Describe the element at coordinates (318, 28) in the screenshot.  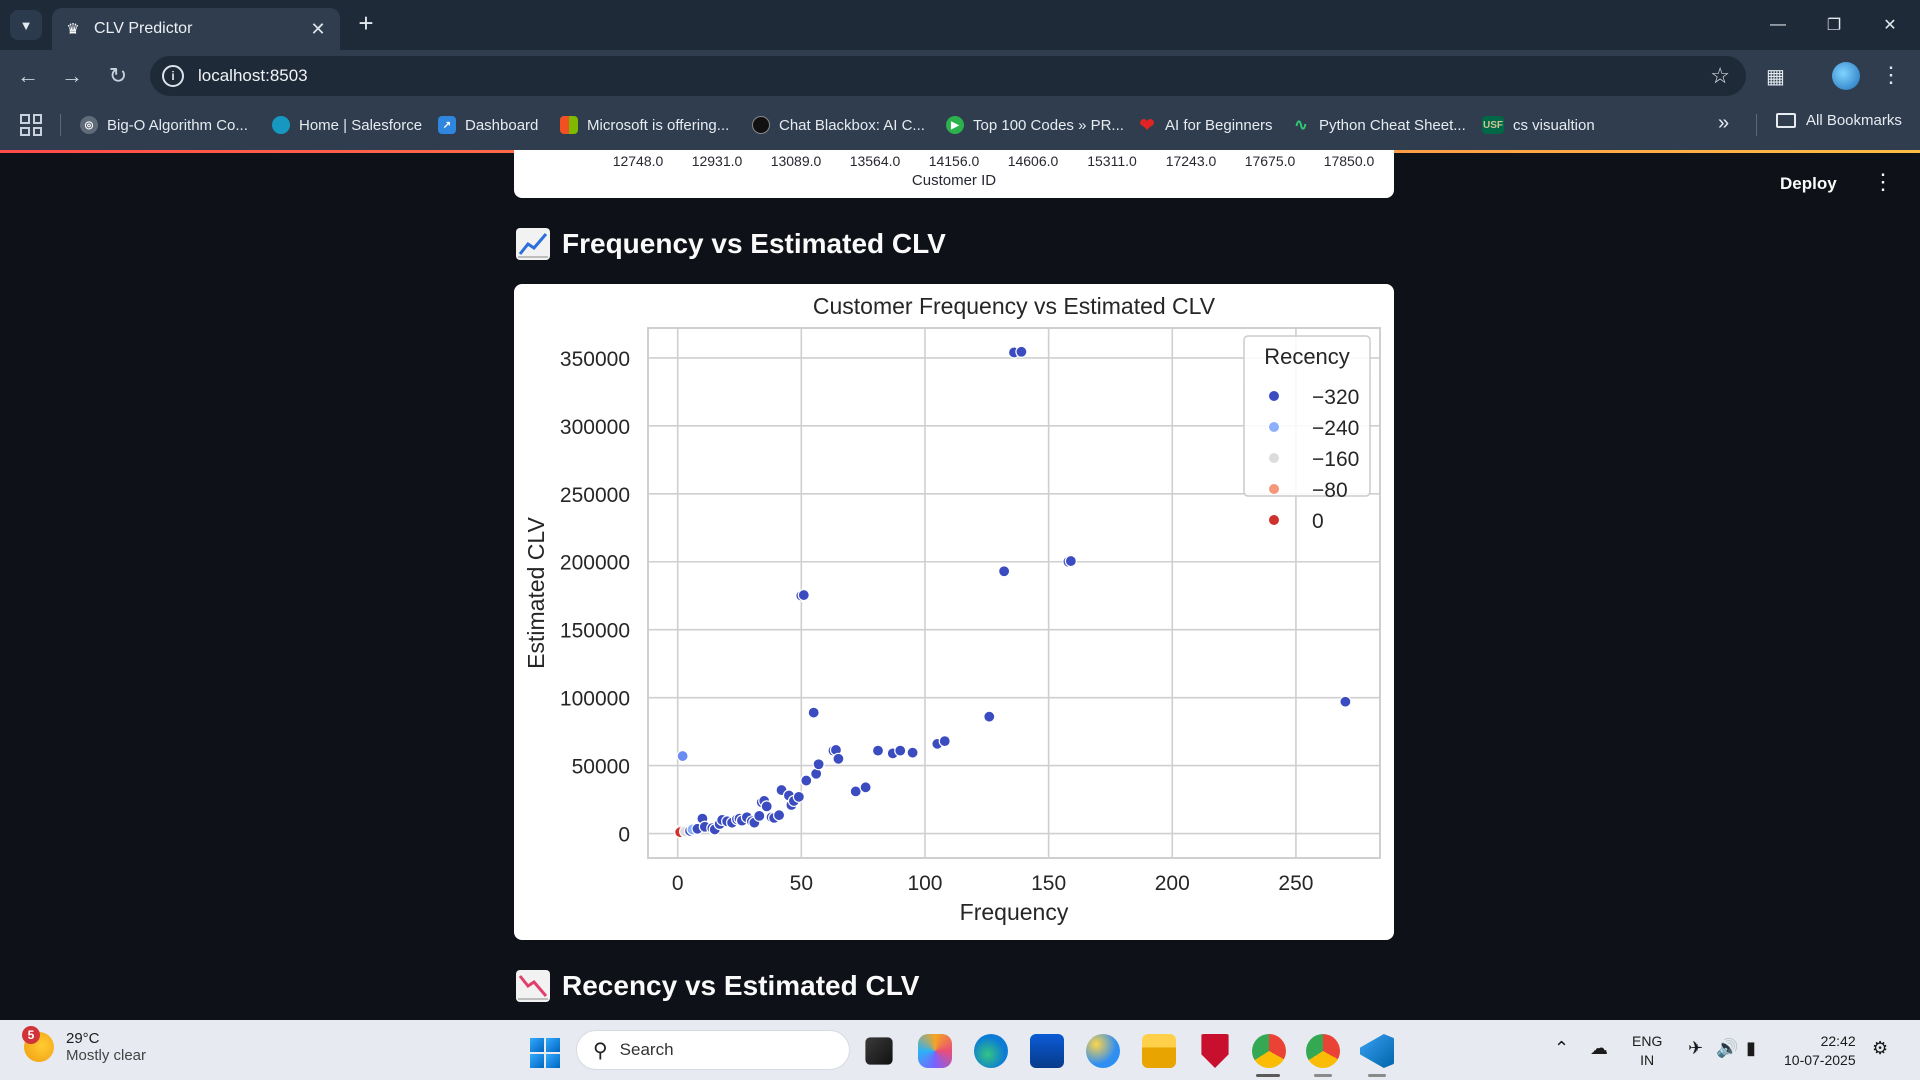
I see `close-tab-icon: ✕` at that location.